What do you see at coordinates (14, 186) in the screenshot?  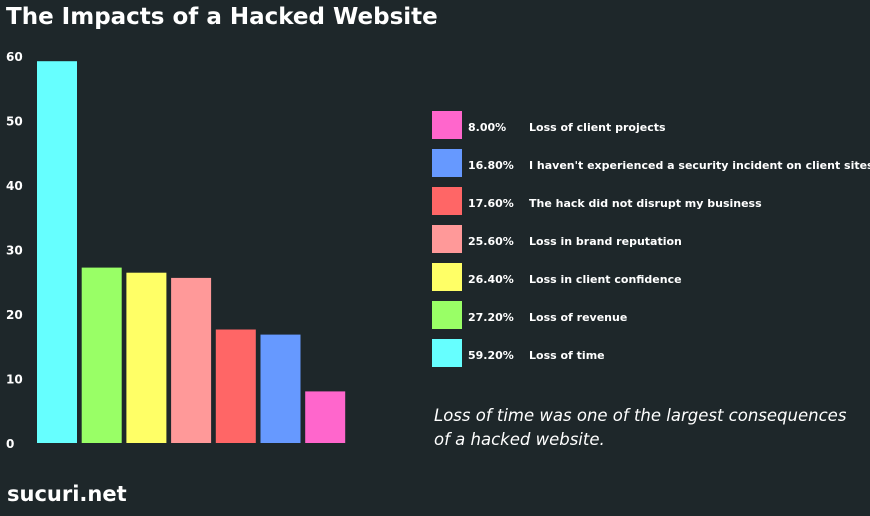 I see `y-tick-label: 40` at bounding box center [14, 186].